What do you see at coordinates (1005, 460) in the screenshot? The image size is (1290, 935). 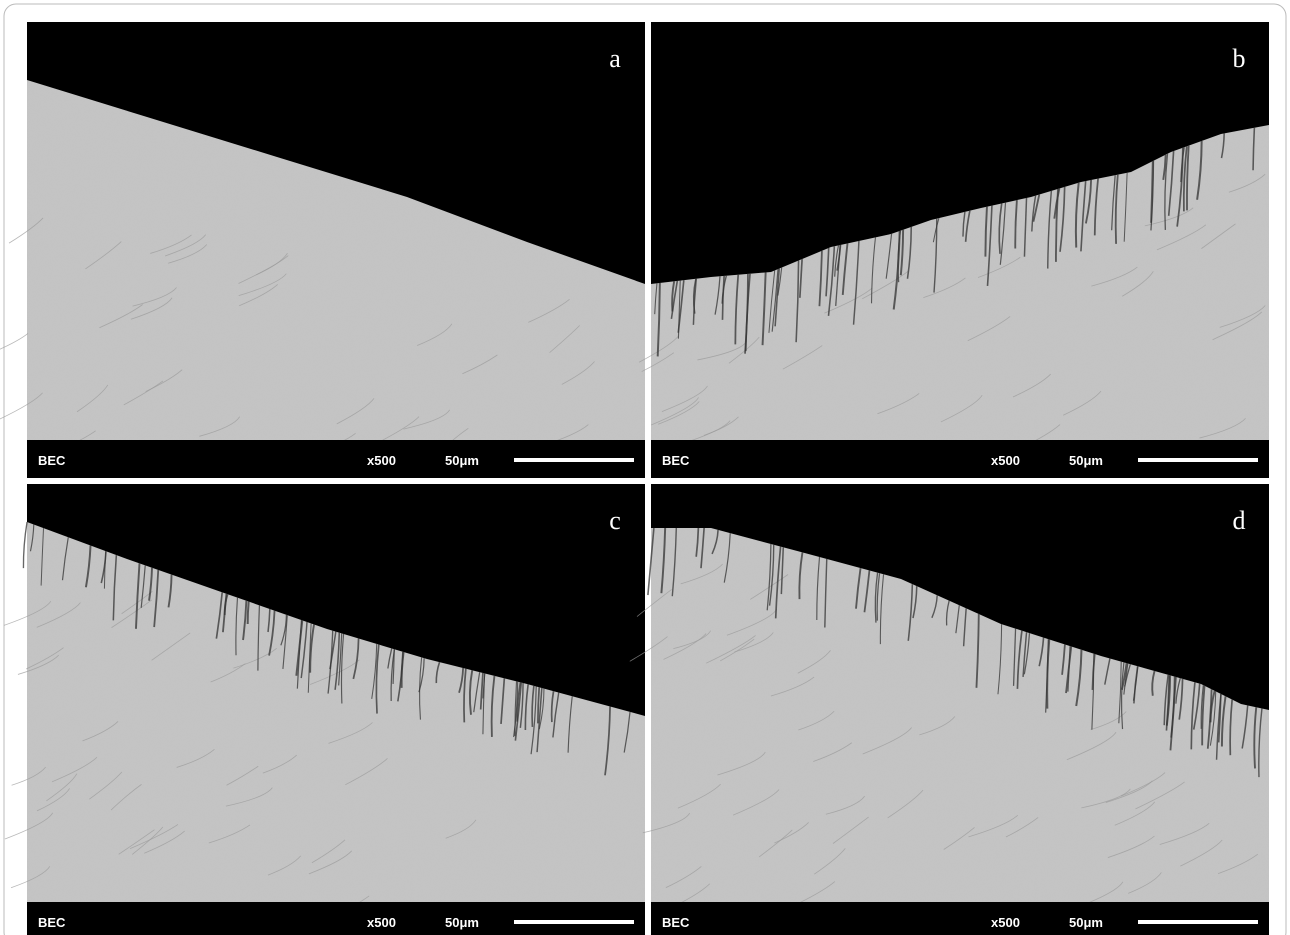 I see `magnification-label: x500` at bounding box center [1005, 460].